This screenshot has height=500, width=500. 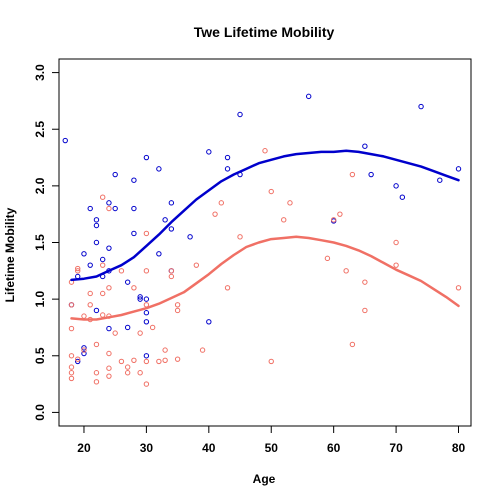 What do you see at coordinates (40, 129) in the screenshot?
I see `y-tick-label: 2.5` at bounding box center [40, 129].